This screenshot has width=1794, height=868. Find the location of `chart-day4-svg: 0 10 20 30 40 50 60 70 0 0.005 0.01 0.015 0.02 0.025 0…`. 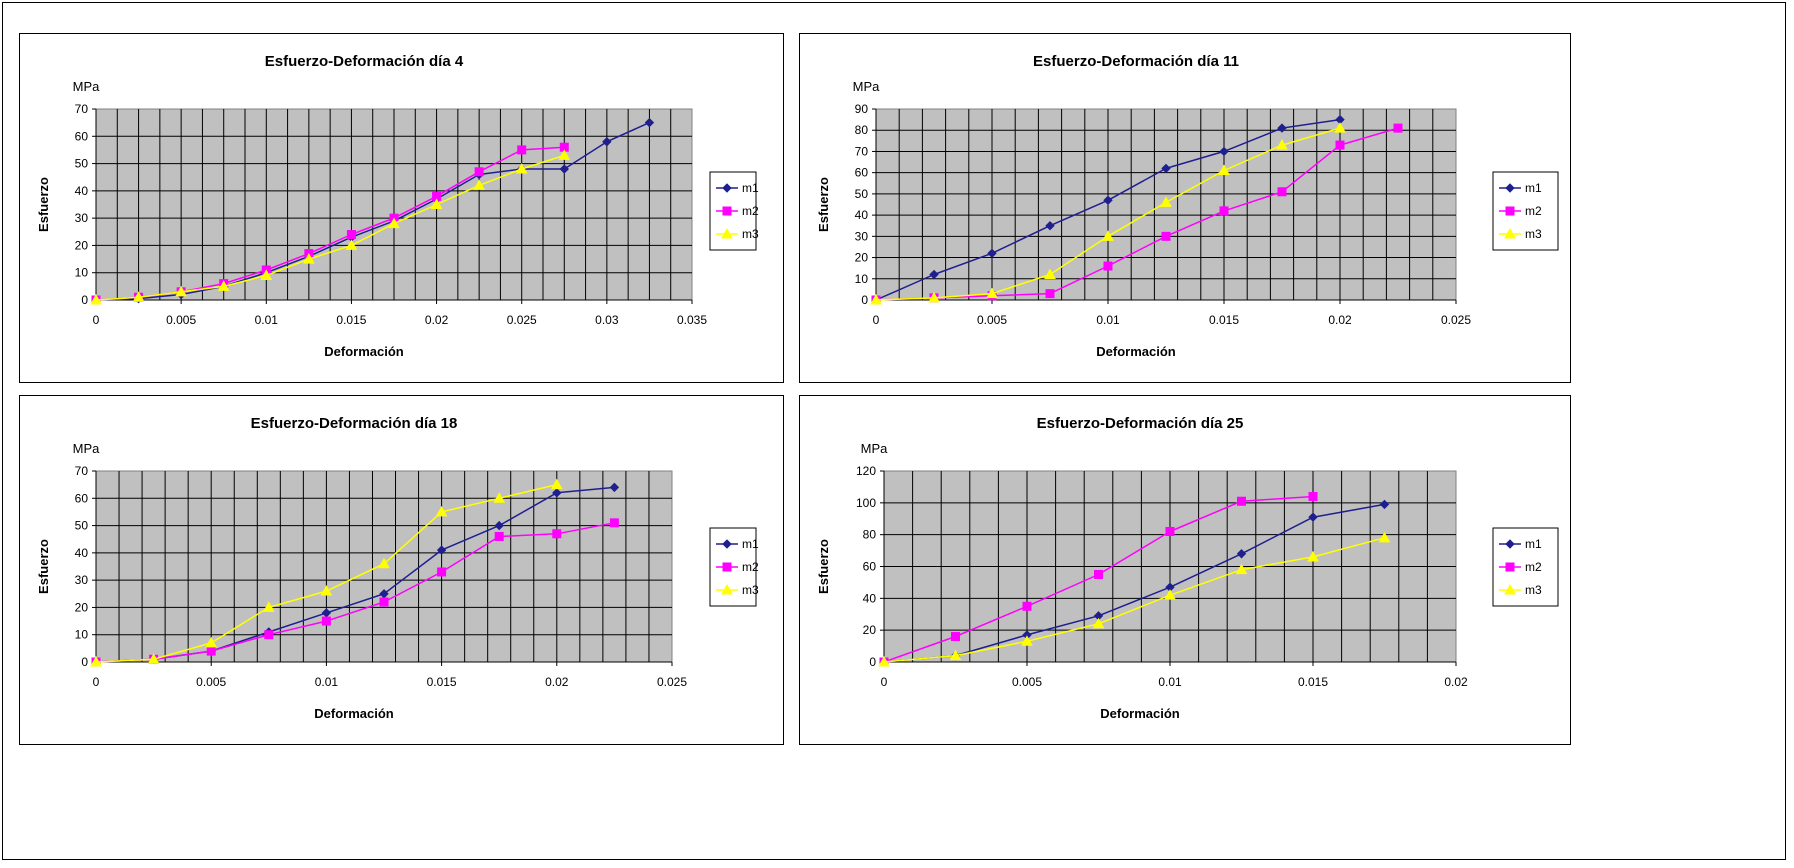

chart-day4-svg: 0 10 20 30 40 50 60 70 0 0.005 0.01 0.015 0.02 0.025 0… is located at coordinates (397, 206).